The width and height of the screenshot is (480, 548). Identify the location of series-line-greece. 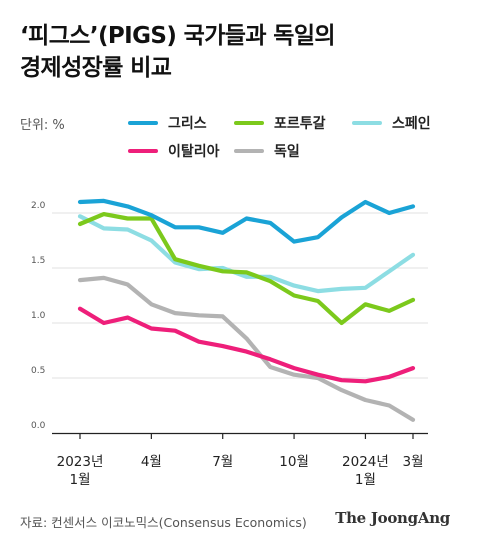
(246, 221).